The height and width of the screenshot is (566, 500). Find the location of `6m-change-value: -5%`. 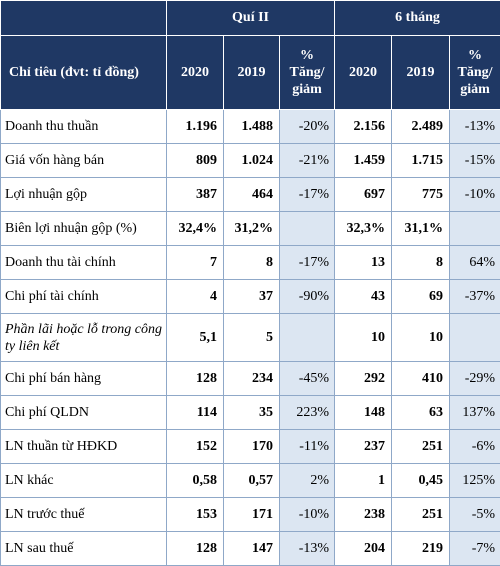

6m-change-value: -5% is located at coordinates (475, 515).